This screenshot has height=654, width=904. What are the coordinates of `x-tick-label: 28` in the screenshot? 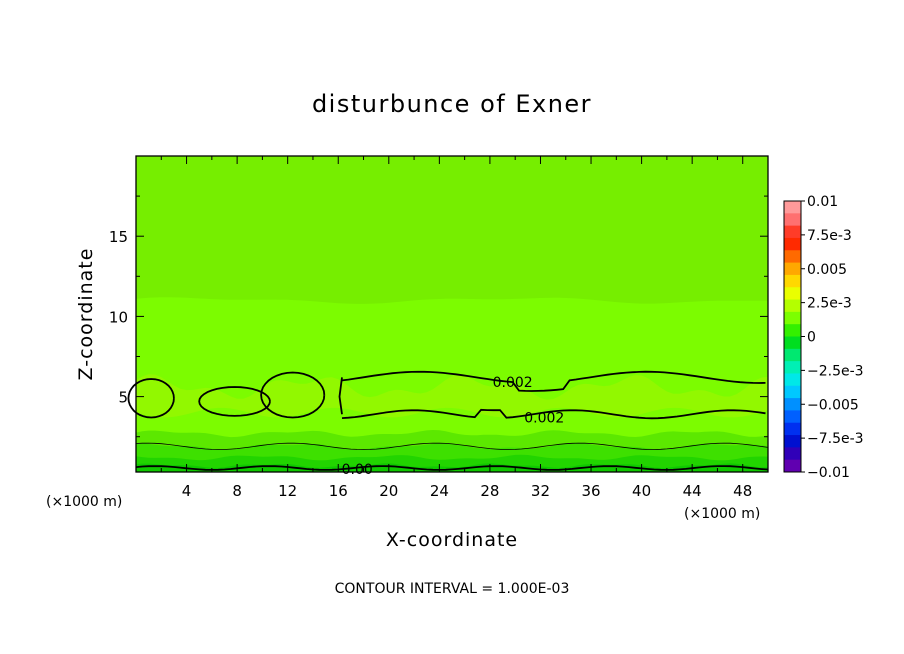 It's located at (489, 491).